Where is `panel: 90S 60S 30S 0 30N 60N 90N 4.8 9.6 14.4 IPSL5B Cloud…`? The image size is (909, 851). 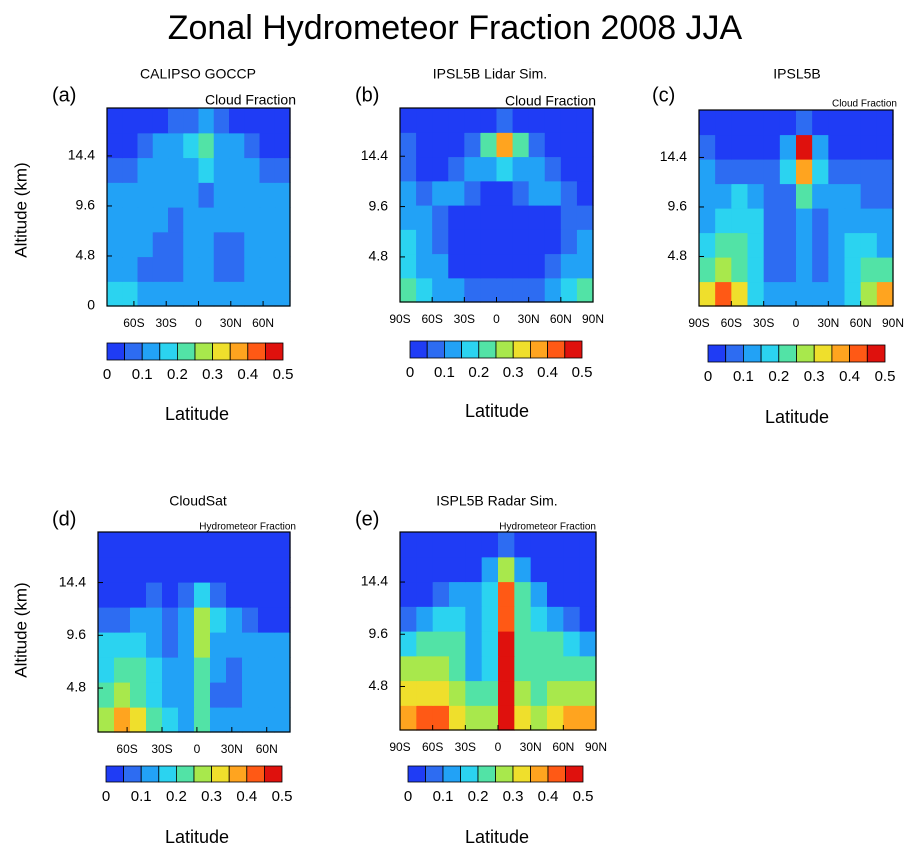
panel: 90S 60S 30S 0 30N 60N 90N 4.8 9.6 14.4 IPSL5B Cloud… is located at coordinates (778, 246).